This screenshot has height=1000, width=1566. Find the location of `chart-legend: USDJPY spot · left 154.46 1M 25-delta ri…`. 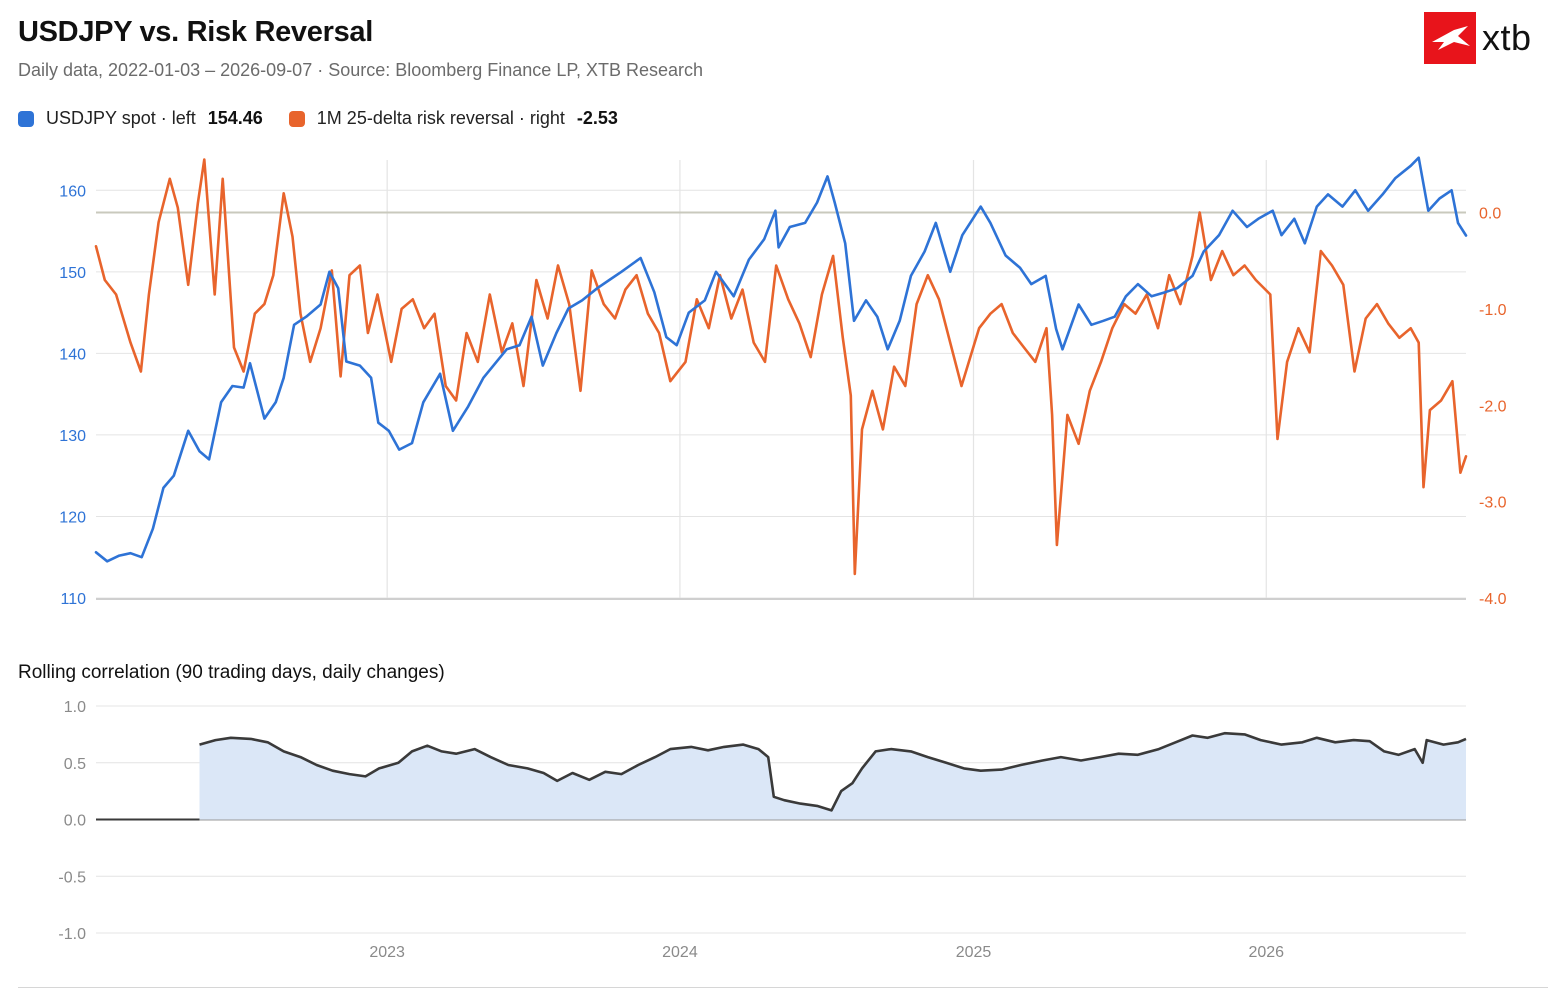

chart-legend: USDJPY spot · left 154.46 1M 25-delta ri… is located at coordinates (331, 118).